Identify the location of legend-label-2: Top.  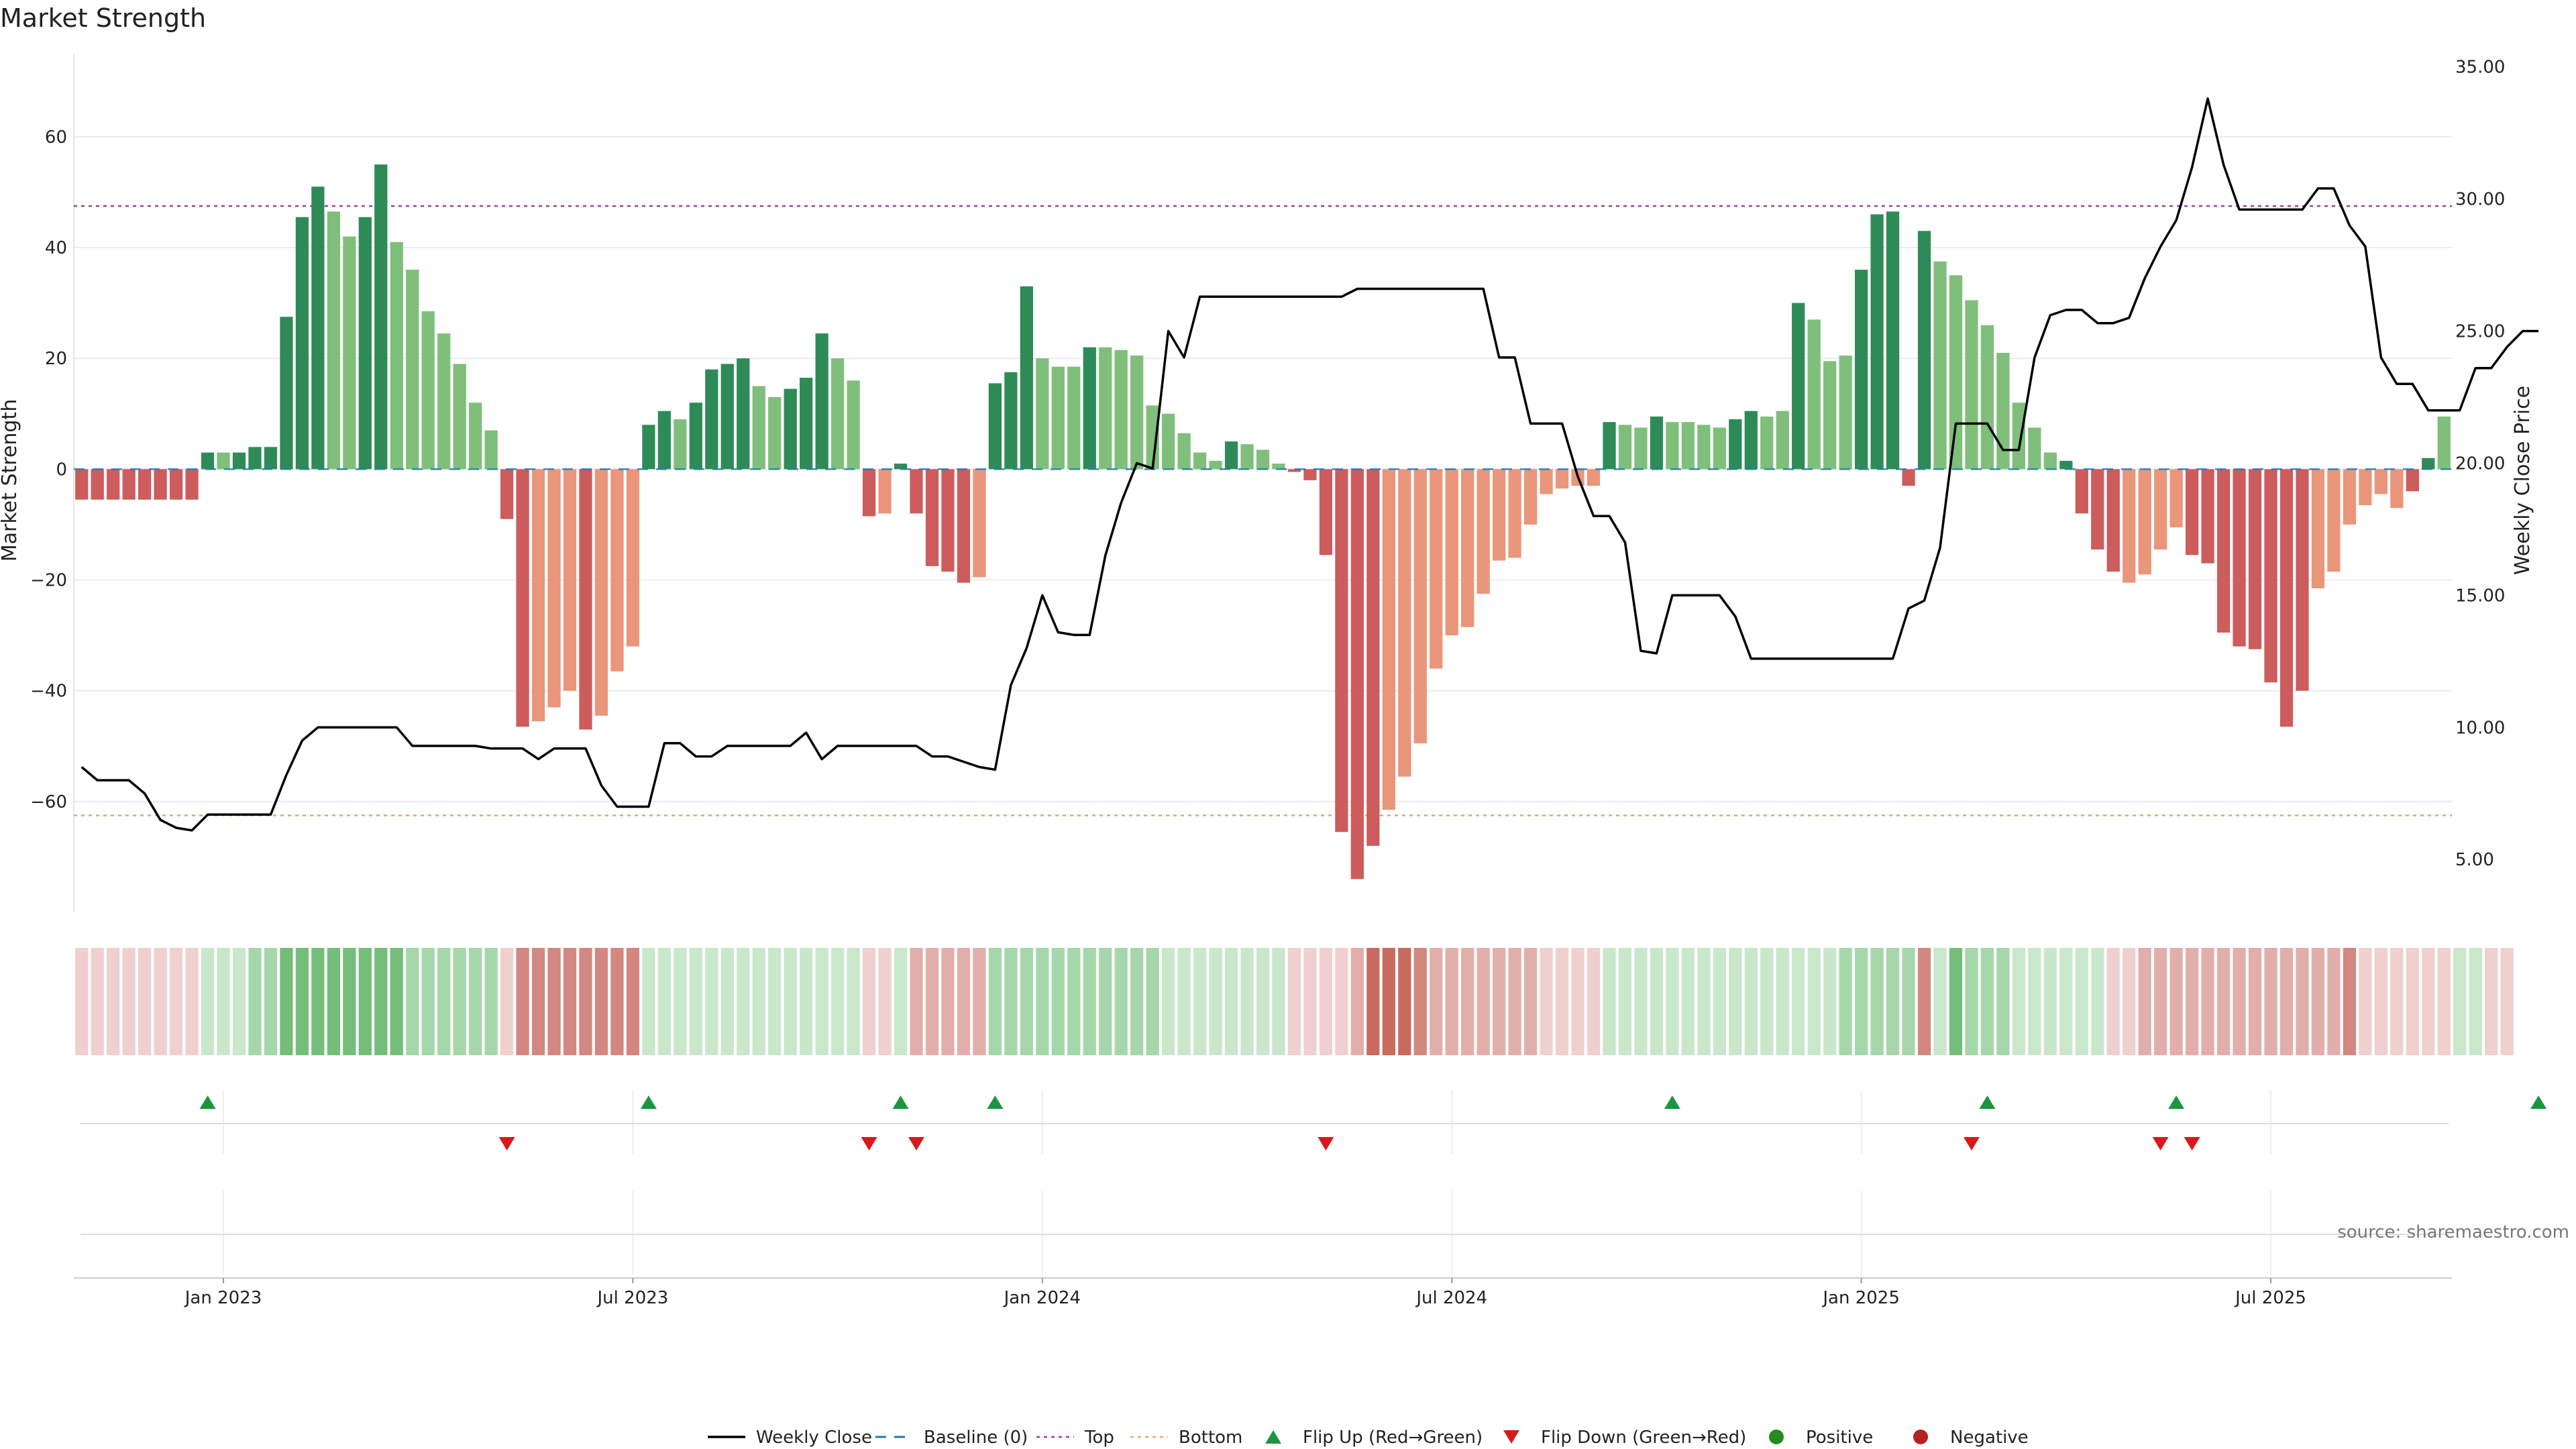
(1099, 1438).